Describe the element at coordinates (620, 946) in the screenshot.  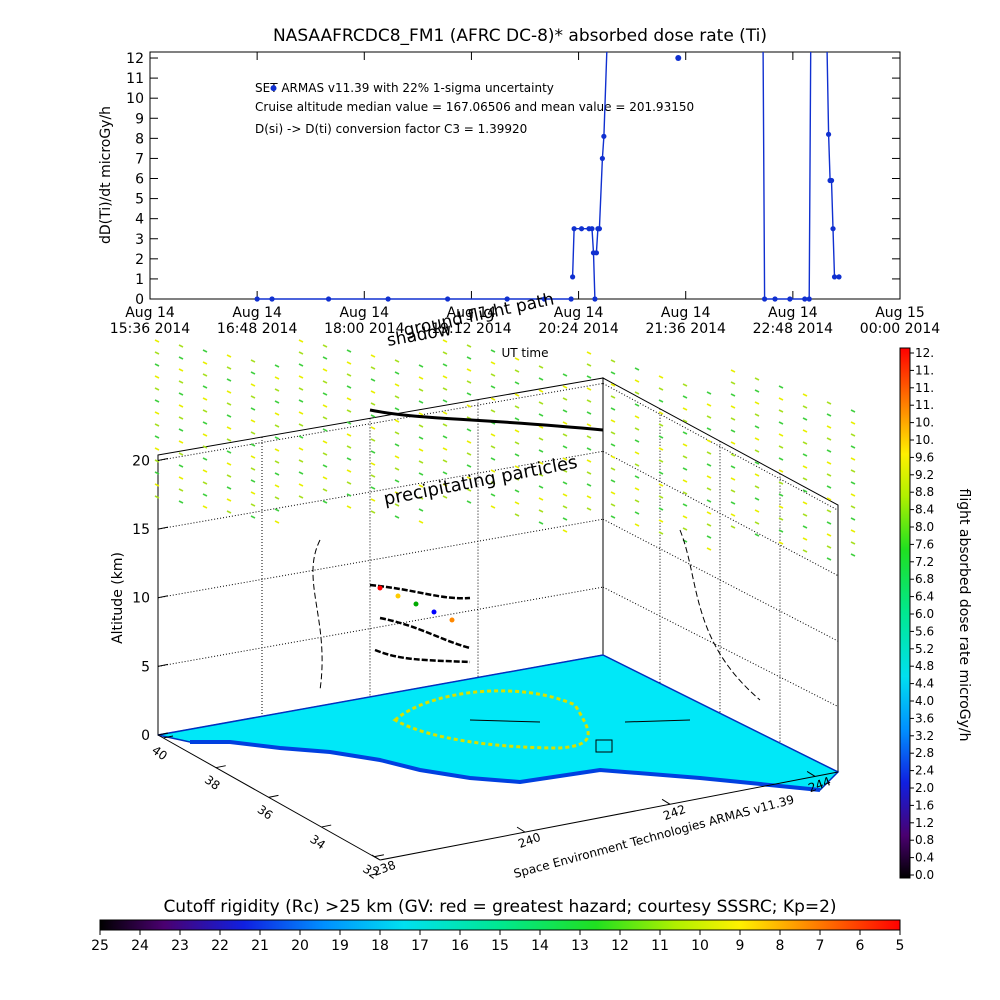
I see `bottom-colorbar-tick-label: 12` at that location.